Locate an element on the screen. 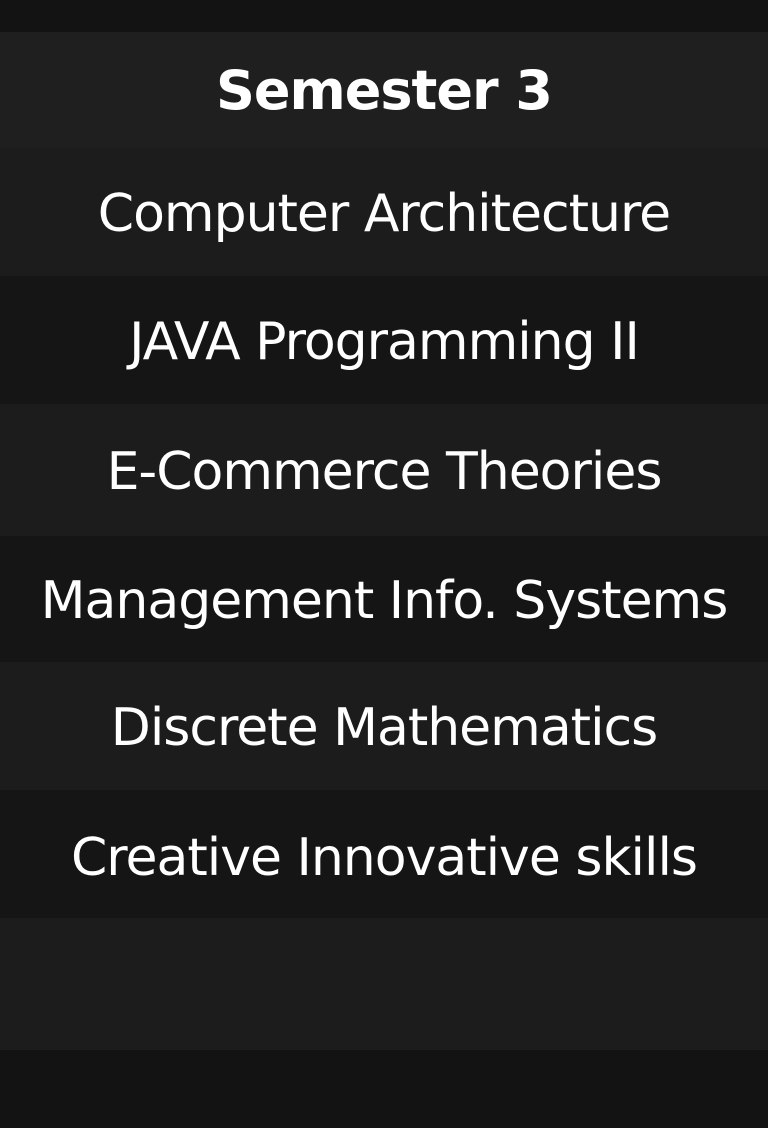 The image size is (768, 1128). semester-title: Semester 3 is located at coordinates (384, 90).